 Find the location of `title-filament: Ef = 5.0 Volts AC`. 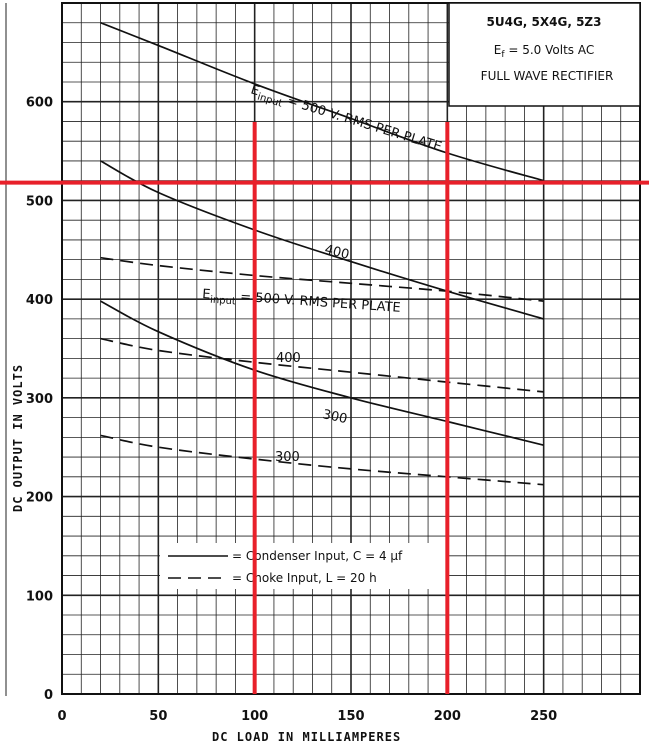

title-filament: Ef = 5.0 Volts AC is located at coordinates (544, 51).